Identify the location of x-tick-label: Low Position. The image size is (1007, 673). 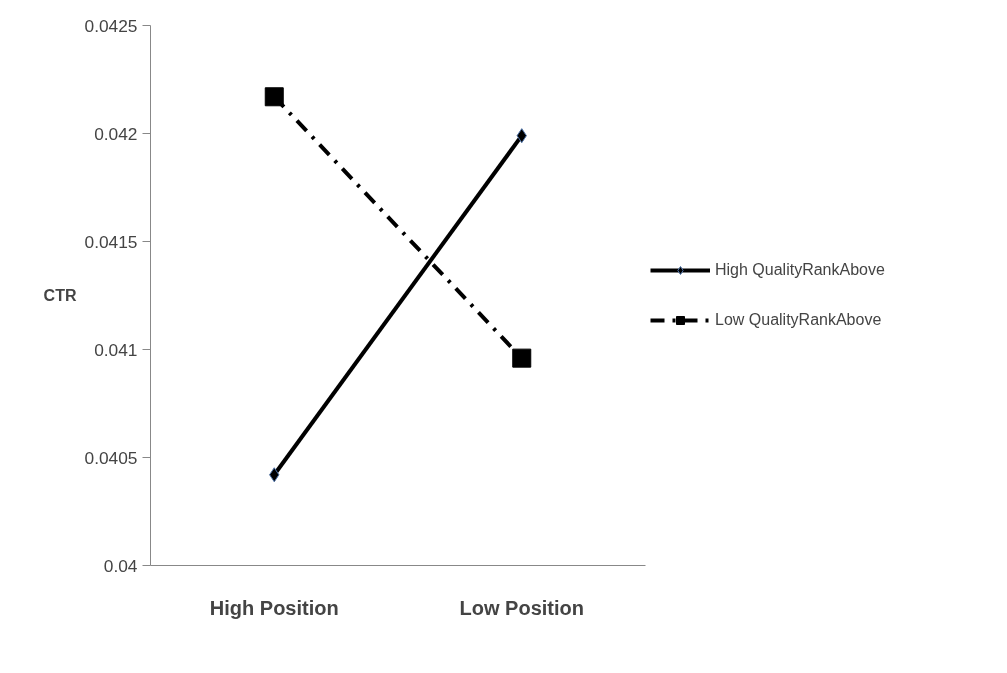
(521, 607).